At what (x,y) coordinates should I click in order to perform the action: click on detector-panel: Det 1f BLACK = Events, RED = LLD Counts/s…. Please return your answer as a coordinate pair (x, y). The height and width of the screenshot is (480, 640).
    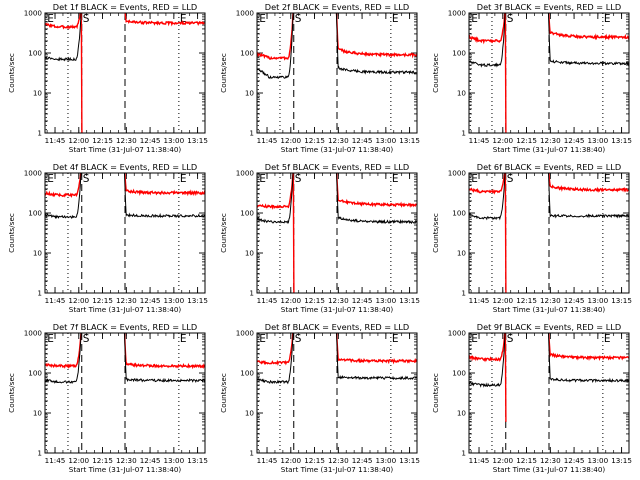
    Looking at the image, I should click on (107, 78).